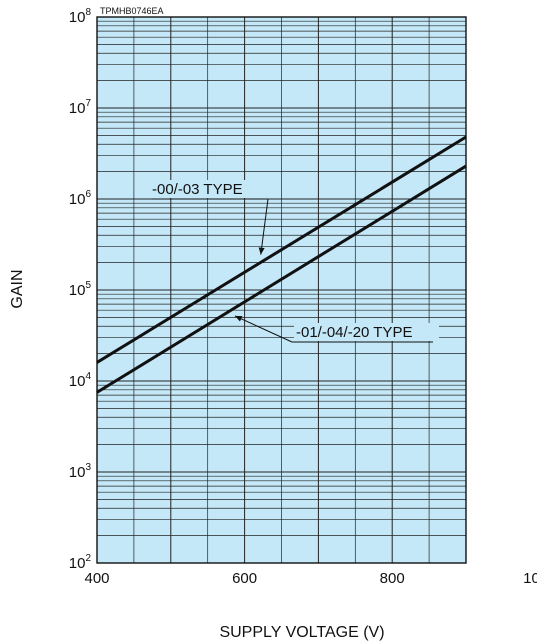 This screenshot has width=537, height=644. Describe the element at coordinates (530, 578) in the screenshot. I see `x-tick-label: 1000` at that location.